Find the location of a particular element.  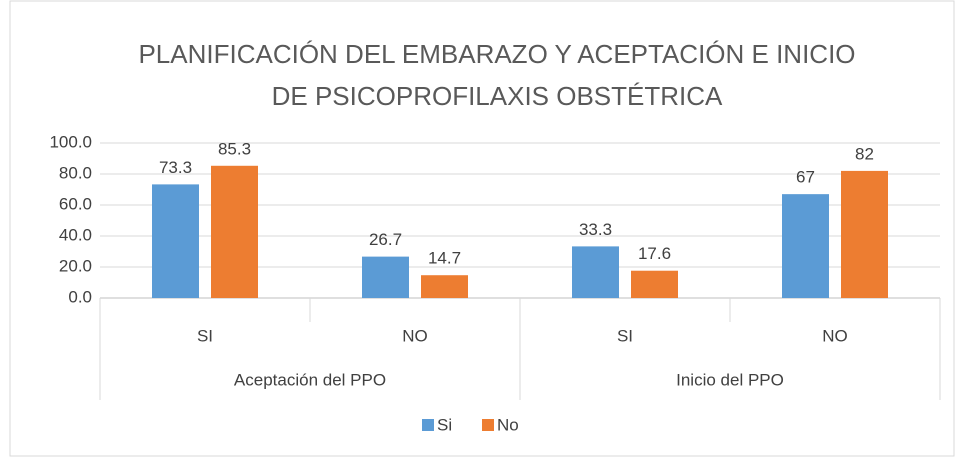

chart-title: DE PSICOPROFILAXIS OBSTÉTRICA is located at coordinates (497, 96).